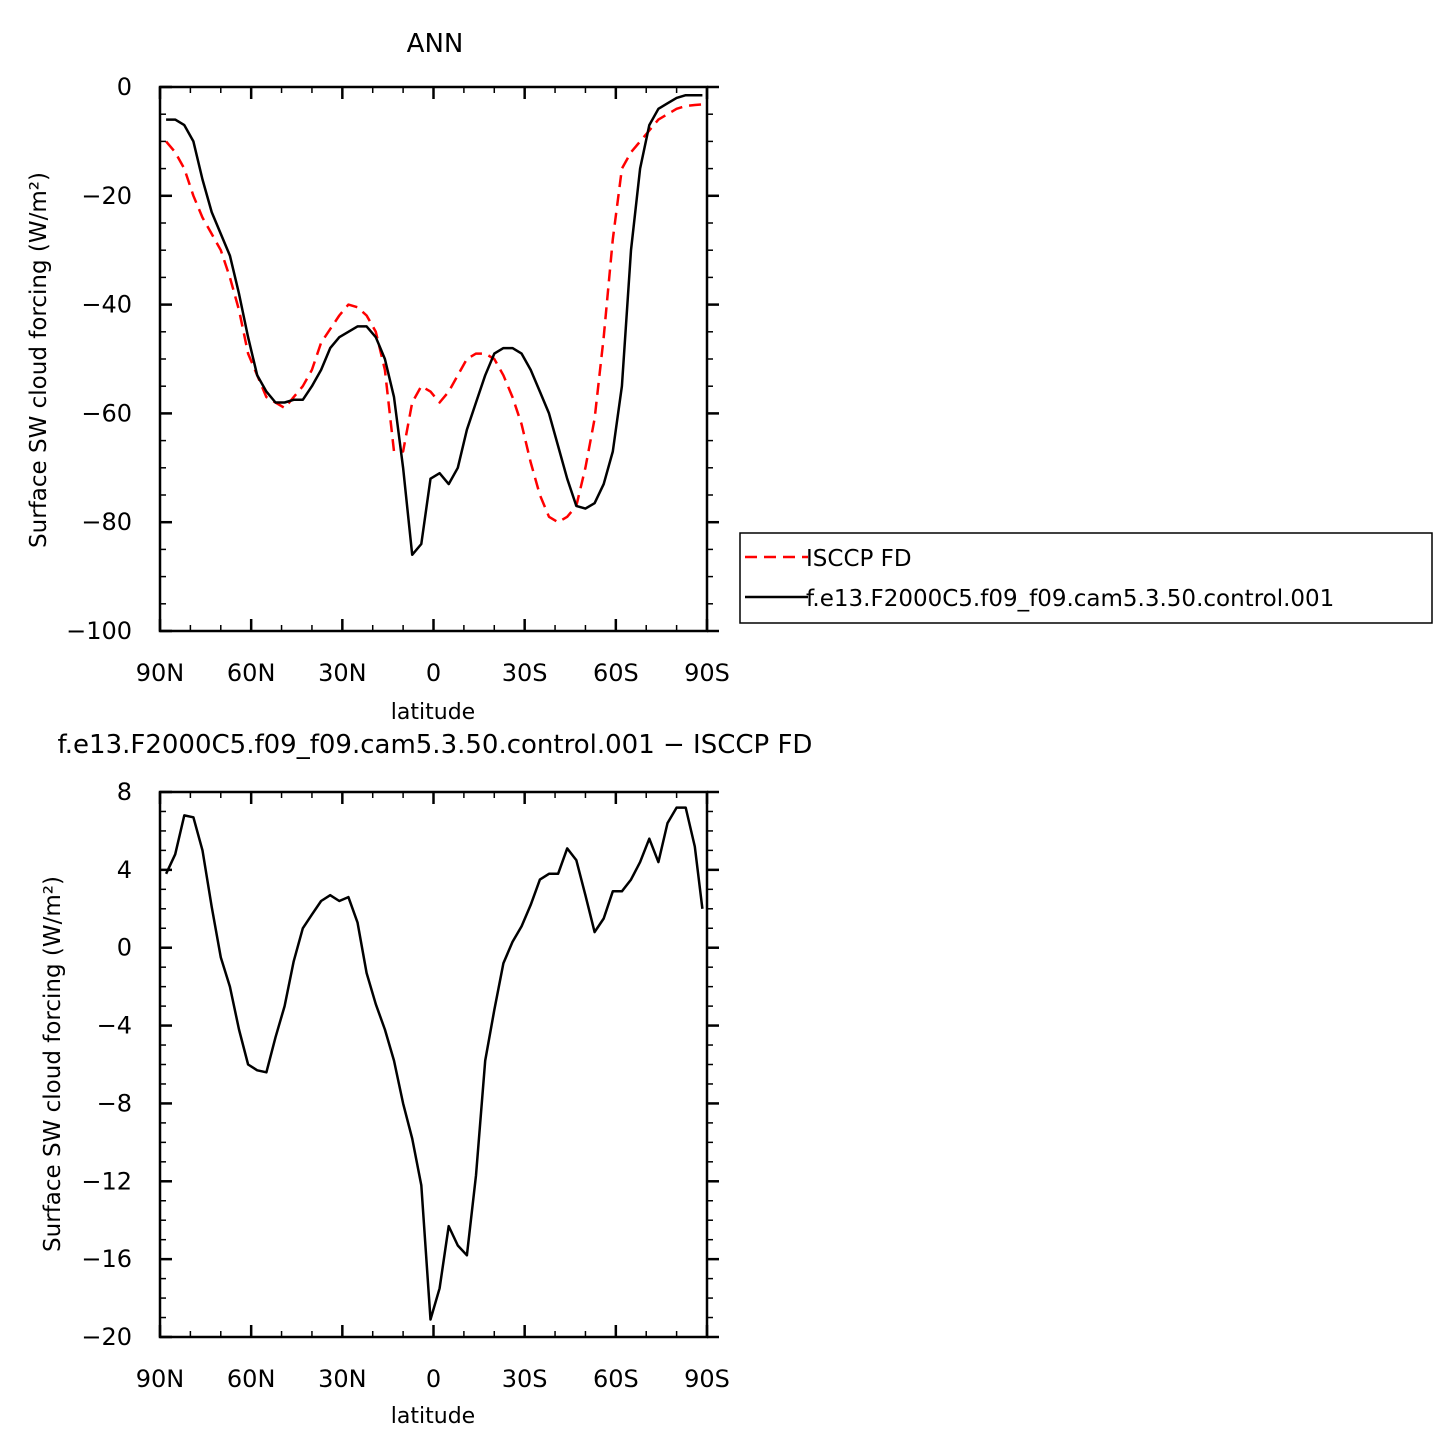 This screenshot has height=1452, width=1452. What do you see at coordinates (106, 1259) in the screenshot?
I see `y-tick-label: −16` at bounding box center [106, 1259].